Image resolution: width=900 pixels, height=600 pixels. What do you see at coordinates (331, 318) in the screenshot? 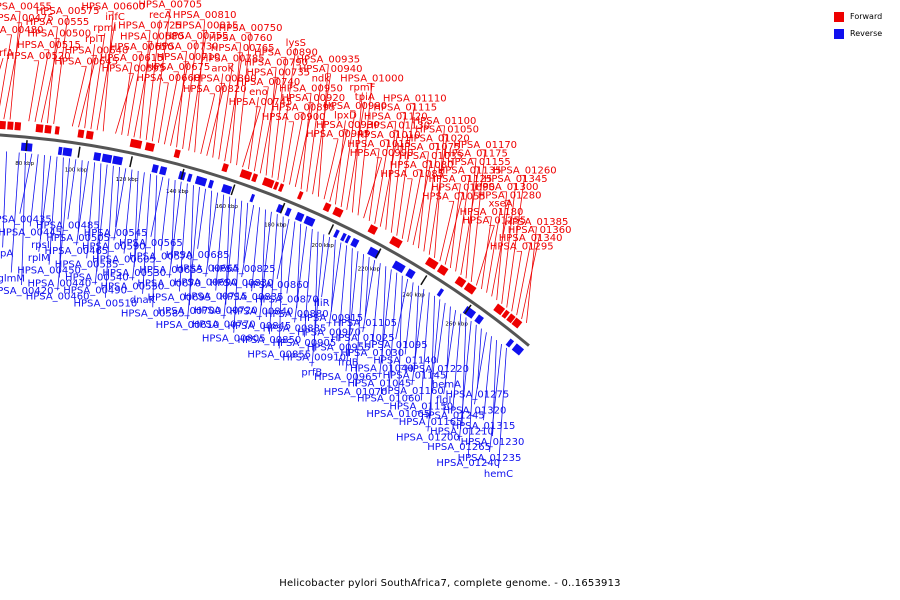
I see `reverse-gene-label: HPSA_00915` at bounding box center [331, 318].